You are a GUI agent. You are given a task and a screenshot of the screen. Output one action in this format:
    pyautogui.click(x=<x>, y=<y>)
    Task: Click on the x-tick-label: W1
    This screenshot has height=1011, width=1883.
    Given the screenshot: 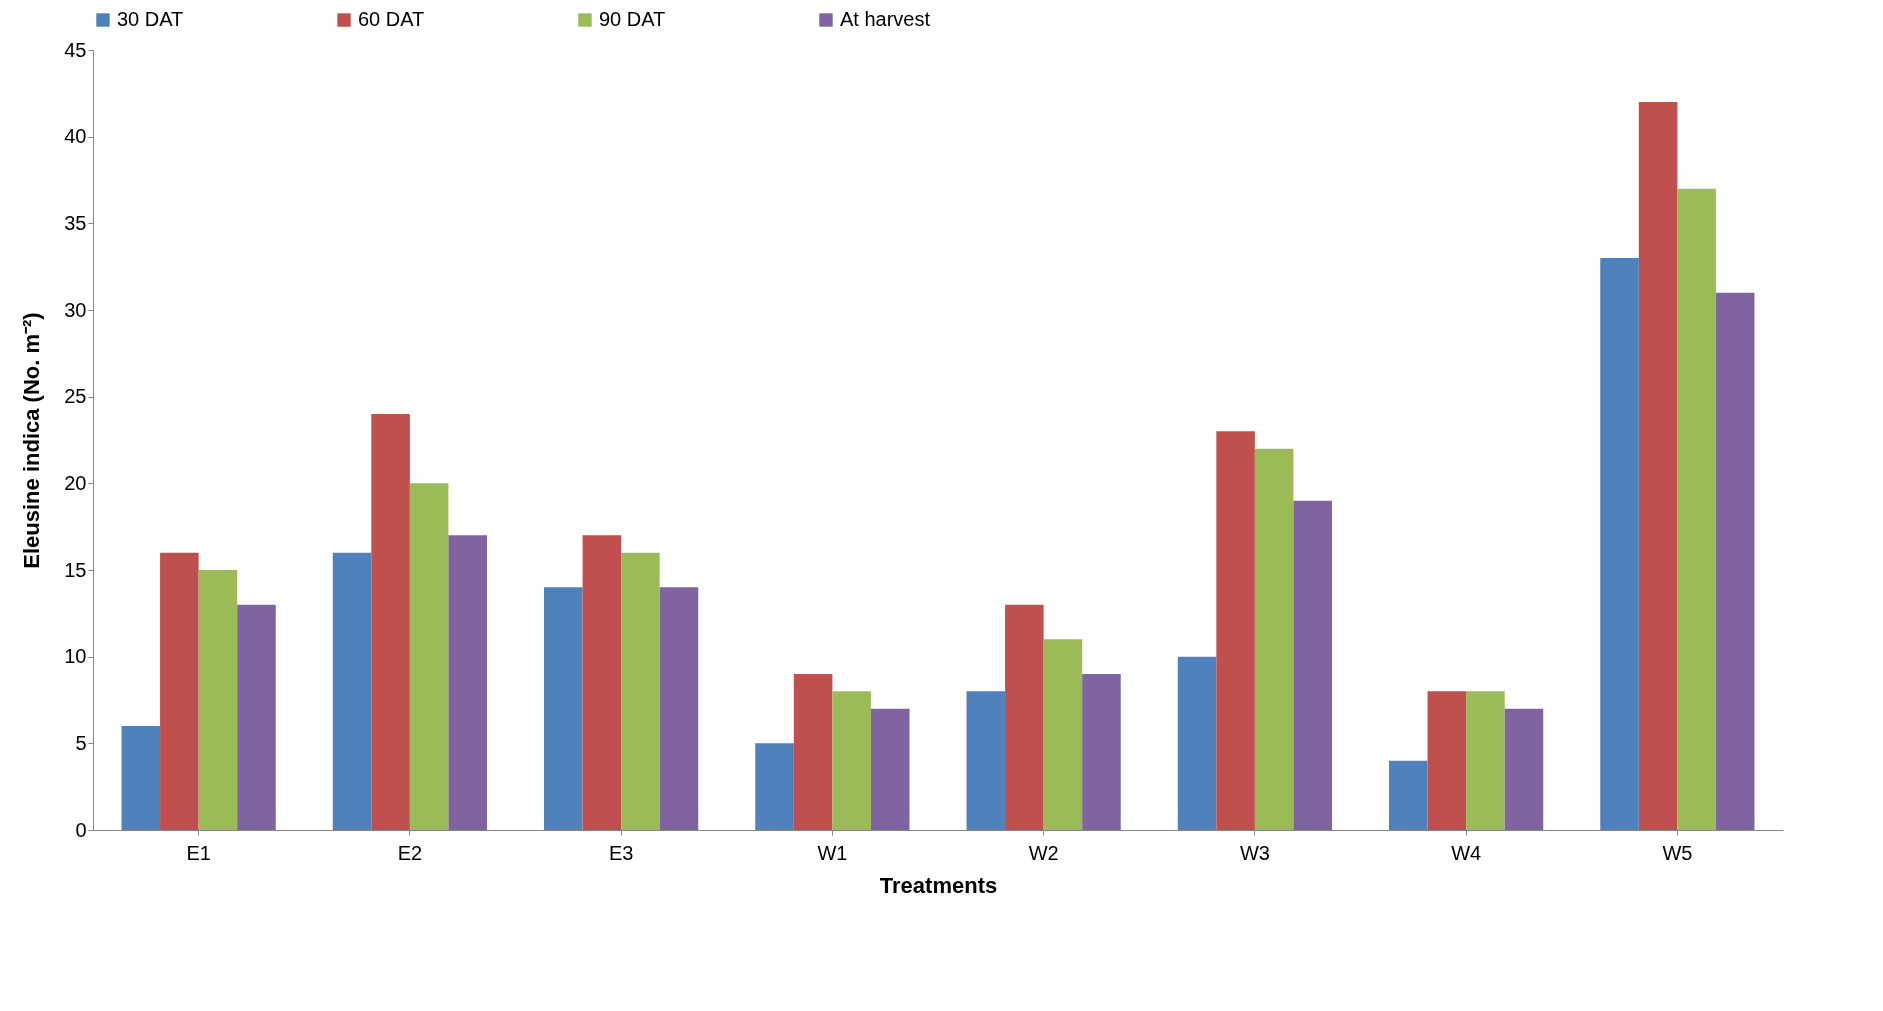 What is the action you would take?
    pyautogui.click(x=832, y=852)
    